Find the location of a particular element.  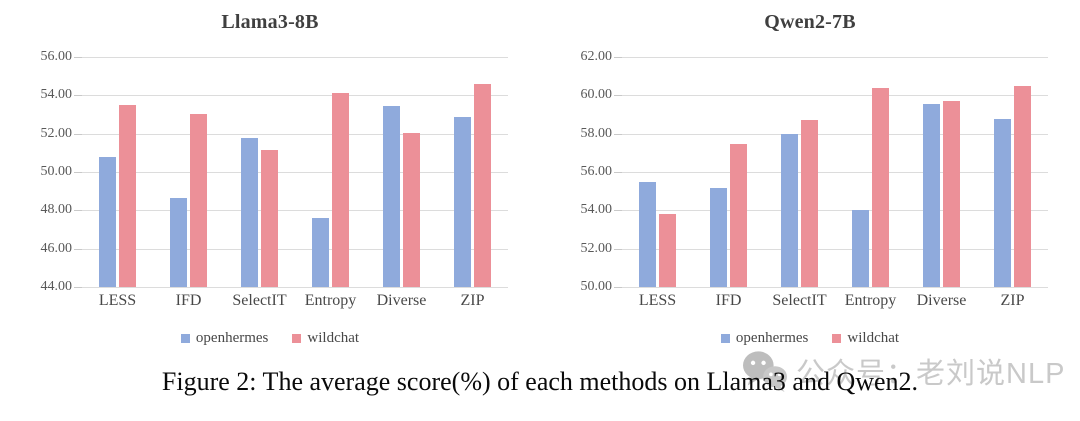

wechat-icon is located at coordinates (765, 372).